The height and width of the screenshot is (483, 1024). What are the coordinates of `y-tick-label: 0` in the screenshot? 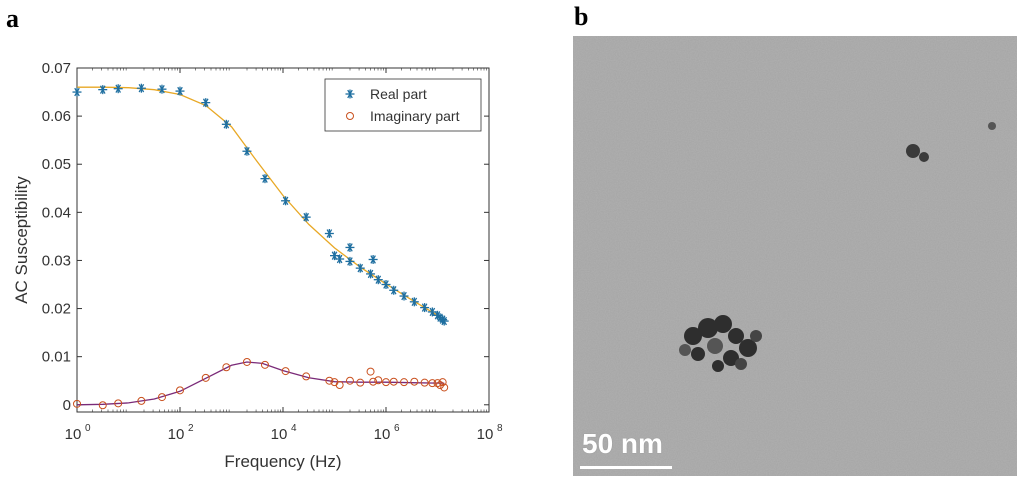 It's located at (67, 405).